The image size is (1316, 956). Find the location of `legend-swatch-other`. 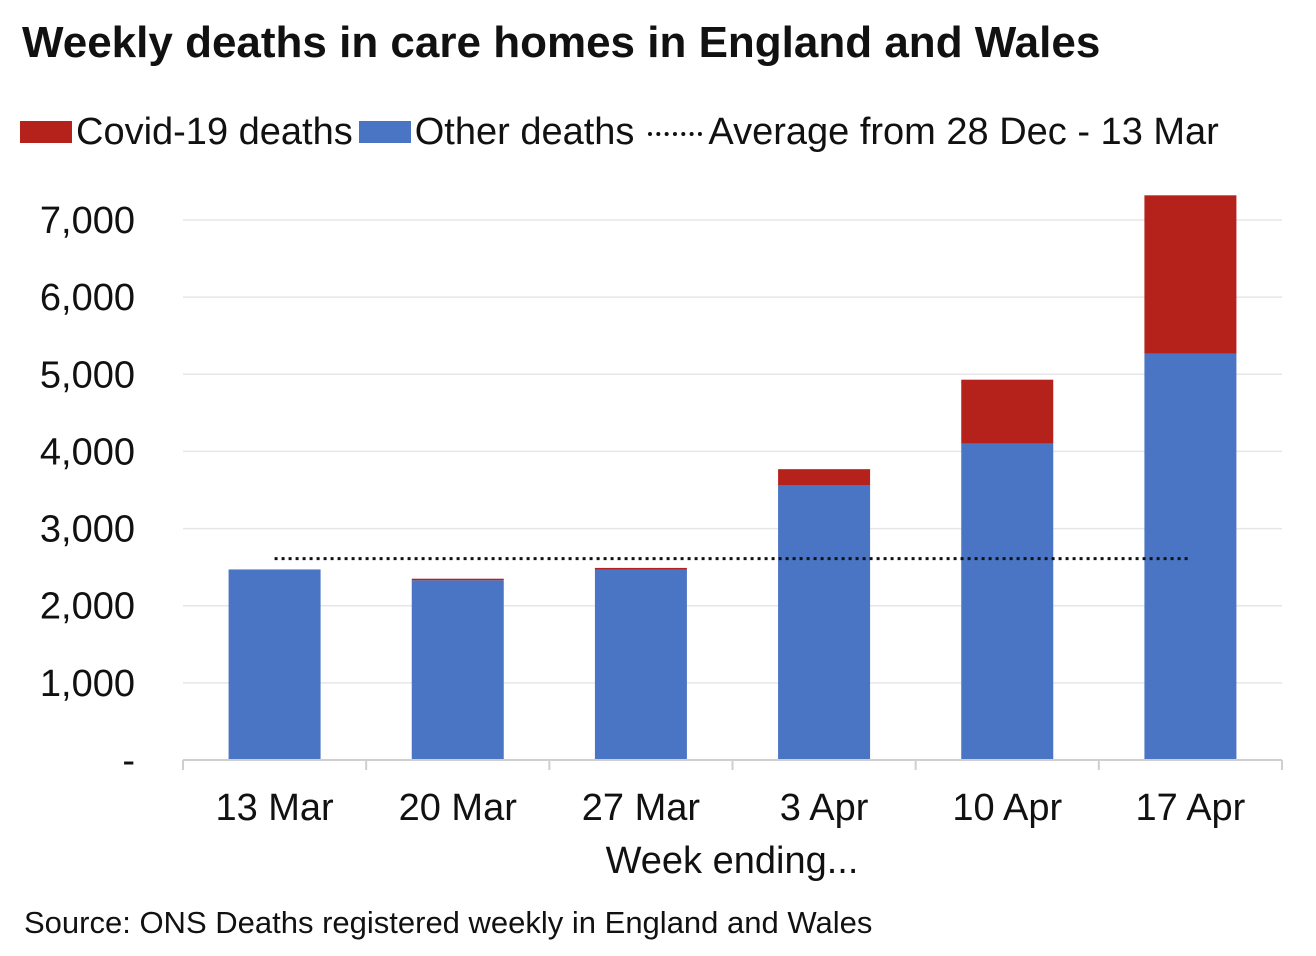

legend-swatch-other is located at coordinates (384, 132).